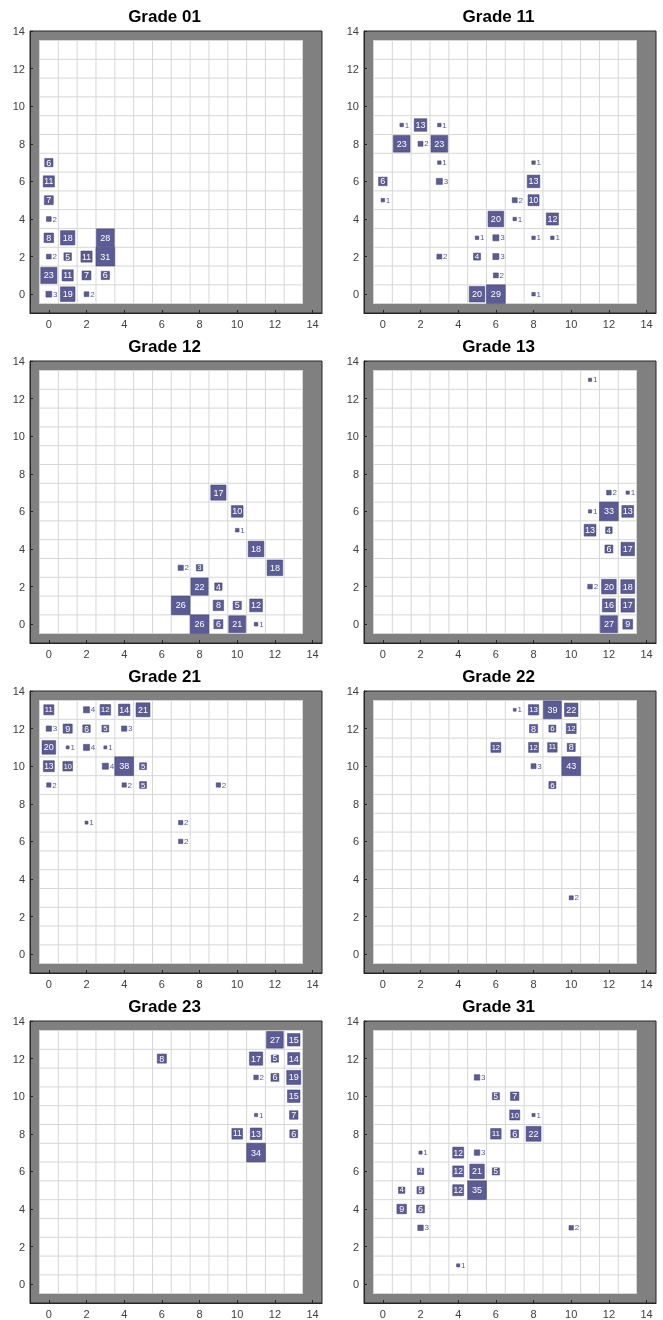  I want to click on data-label: 14, so click(293, 1058).